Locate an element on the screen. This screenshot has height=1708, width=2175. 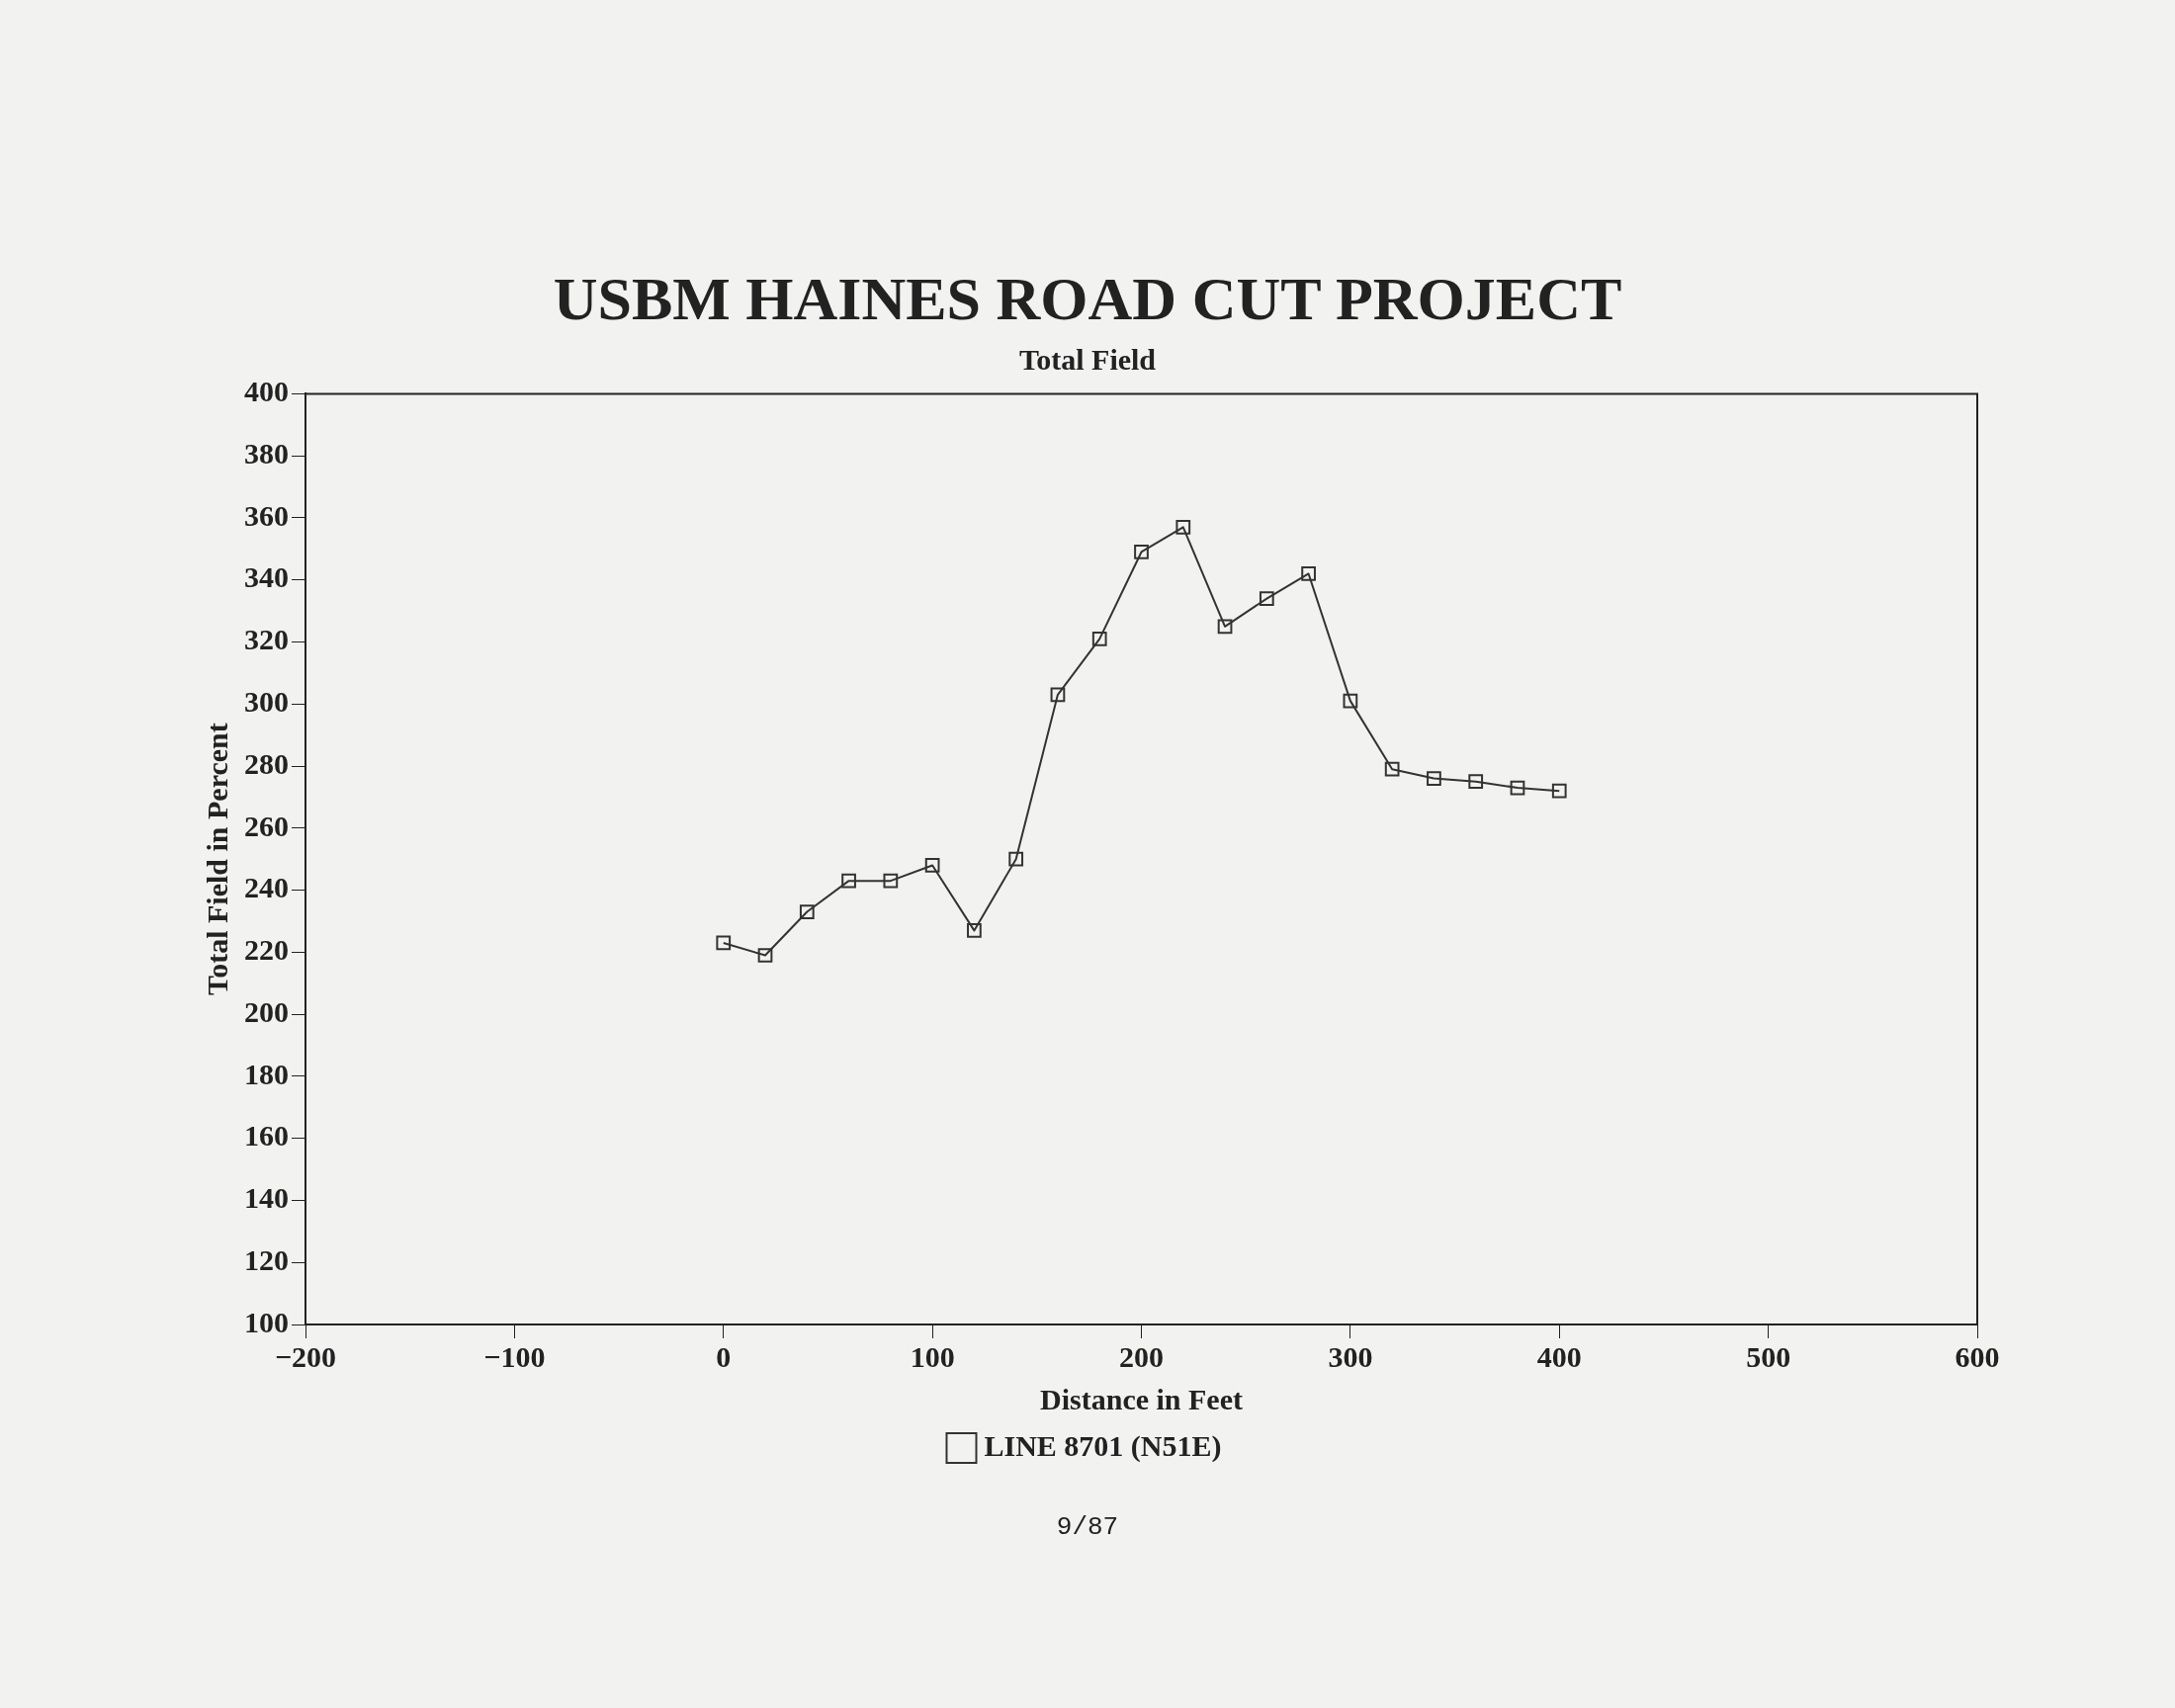
y-tick-label: 120 is located at coordinates (267, 1259).